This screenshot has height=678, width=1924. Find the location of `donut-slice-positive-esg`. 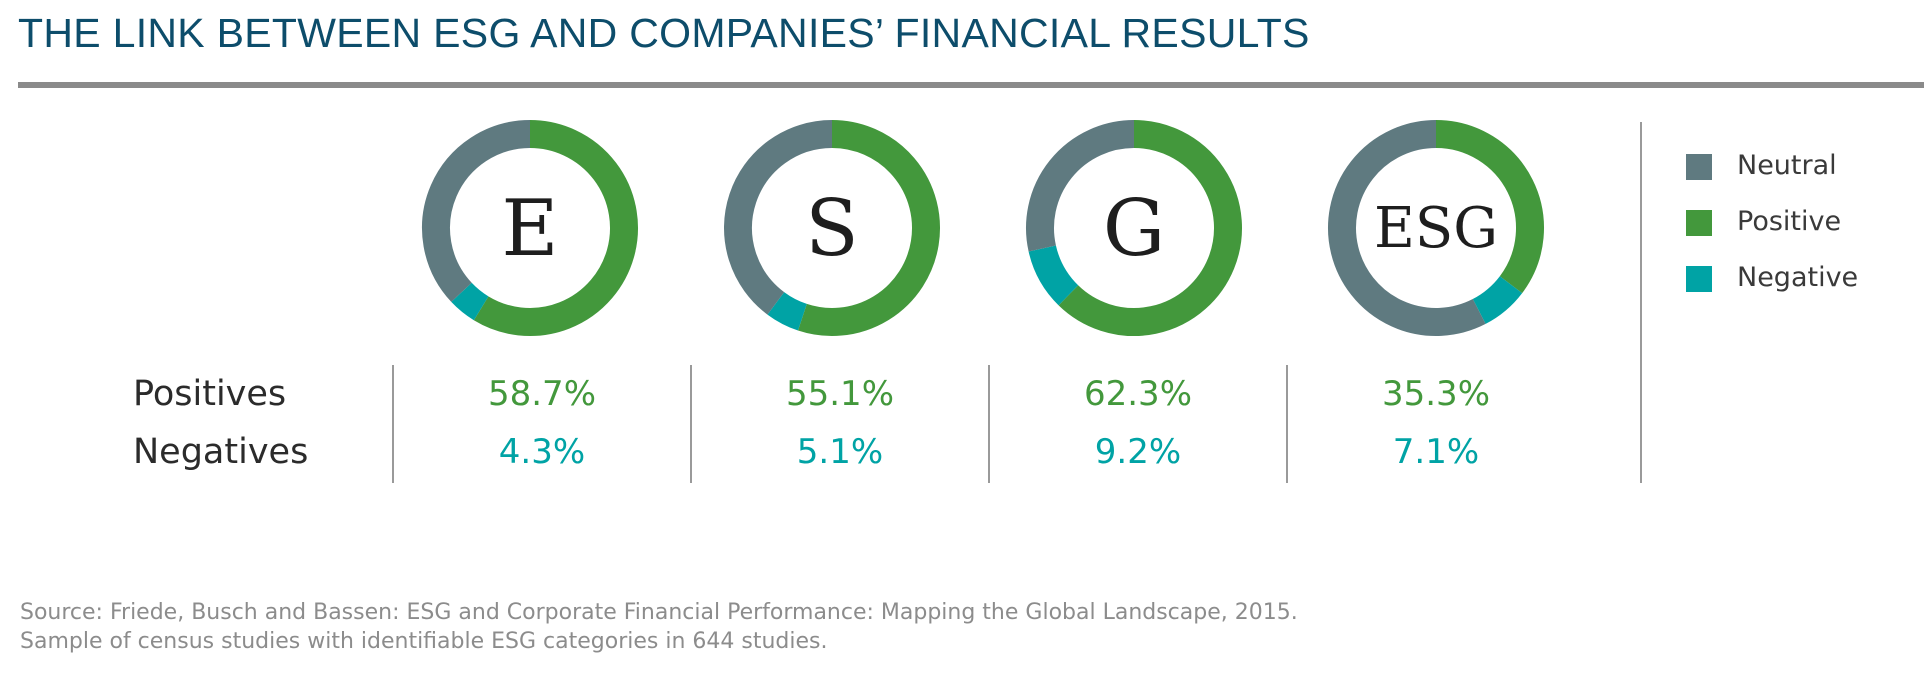

donut-slice-positive-esg is located at coordinates (1489, 207).